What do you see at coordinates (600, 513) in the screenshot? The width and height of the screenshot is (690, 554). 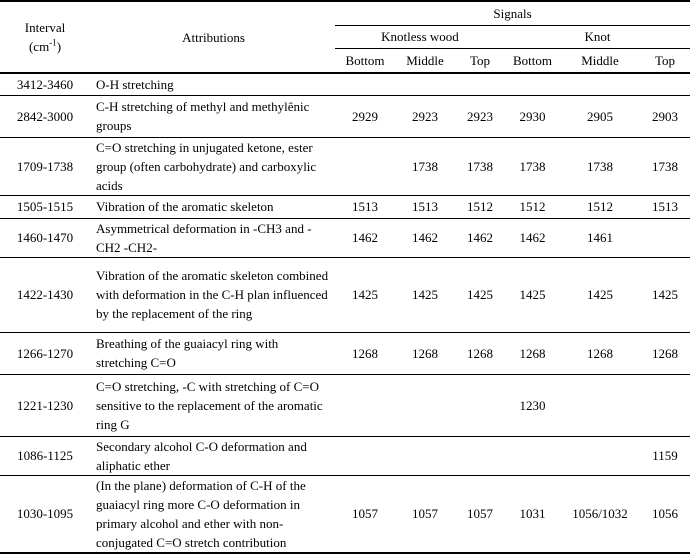 I see `value-cell: 1056/1032` at bounding box center [600, 513].